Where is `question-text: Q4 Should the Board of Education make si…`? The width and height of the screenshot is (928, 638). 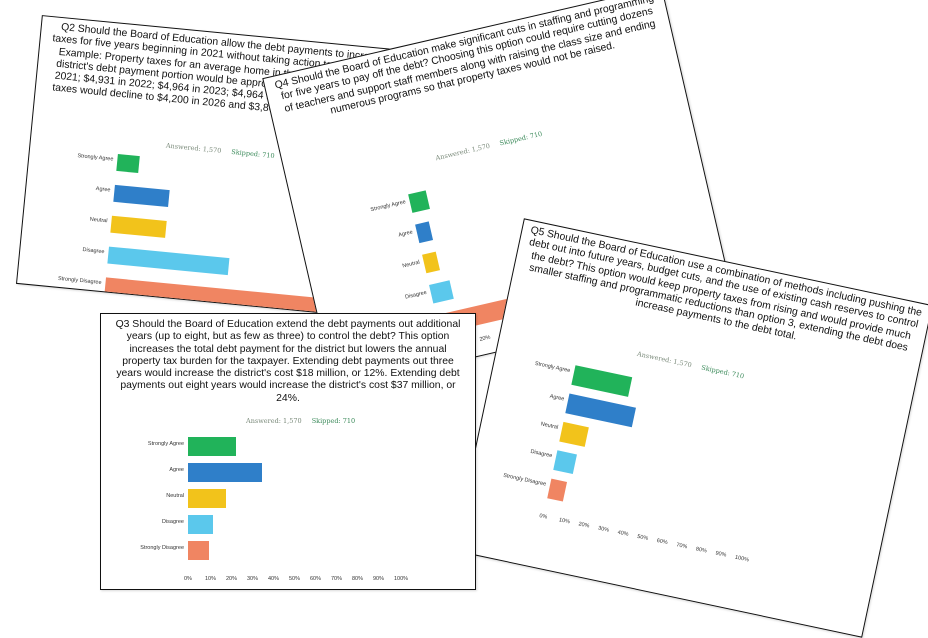 question-text: Q4 Should the Board of Education make si… is located at coordinates (465, 58).